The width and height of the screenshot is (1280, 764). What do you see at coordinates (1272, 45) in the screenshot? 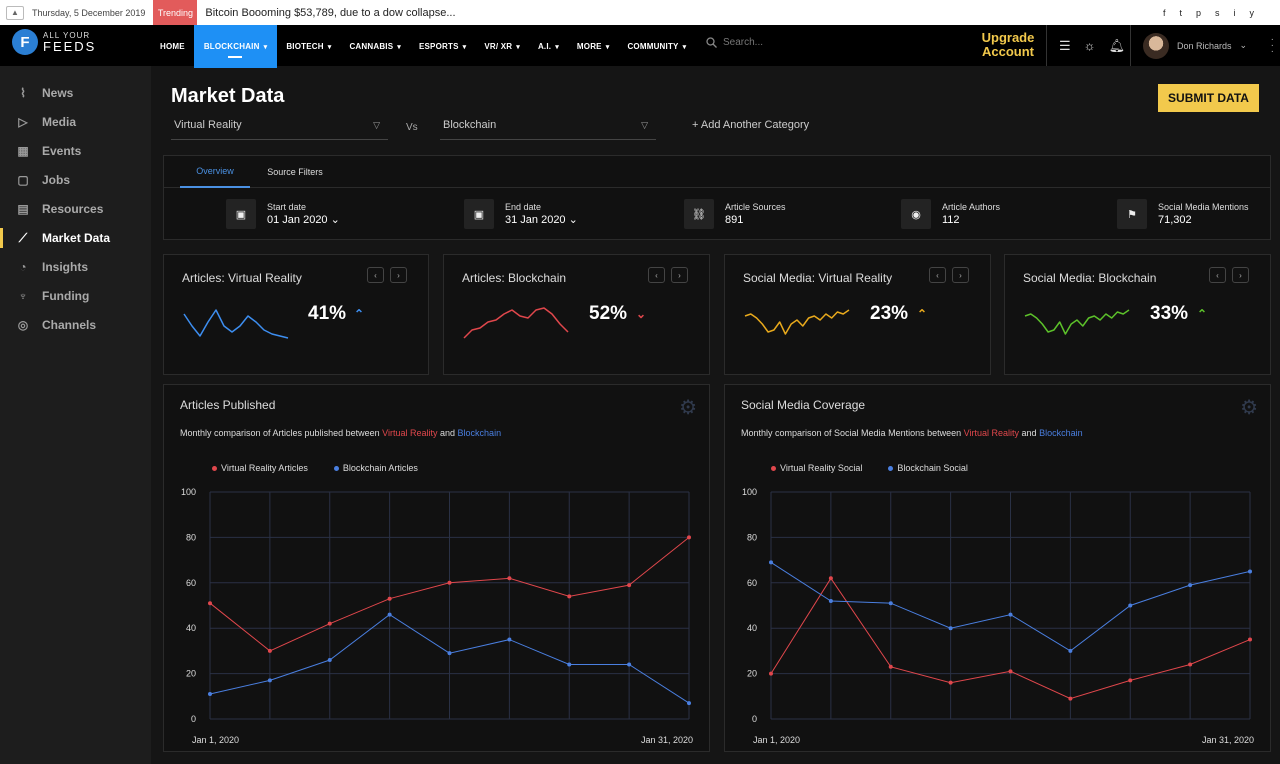
I see `more-options-icon: · · ·` at bounding box center [1272, 45].